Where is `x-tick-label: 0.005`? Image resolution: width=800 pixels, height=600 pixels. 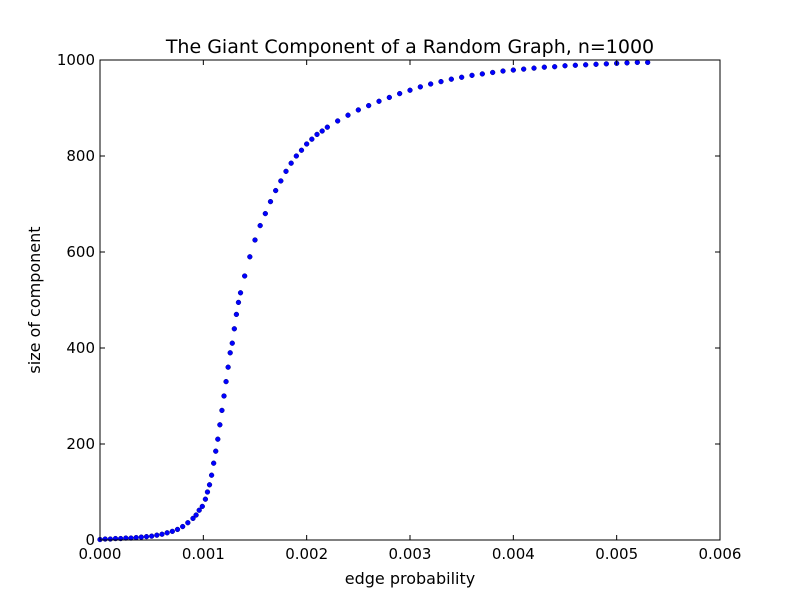 x-tick-label: 0.005 is located at coordinates (616, 554).